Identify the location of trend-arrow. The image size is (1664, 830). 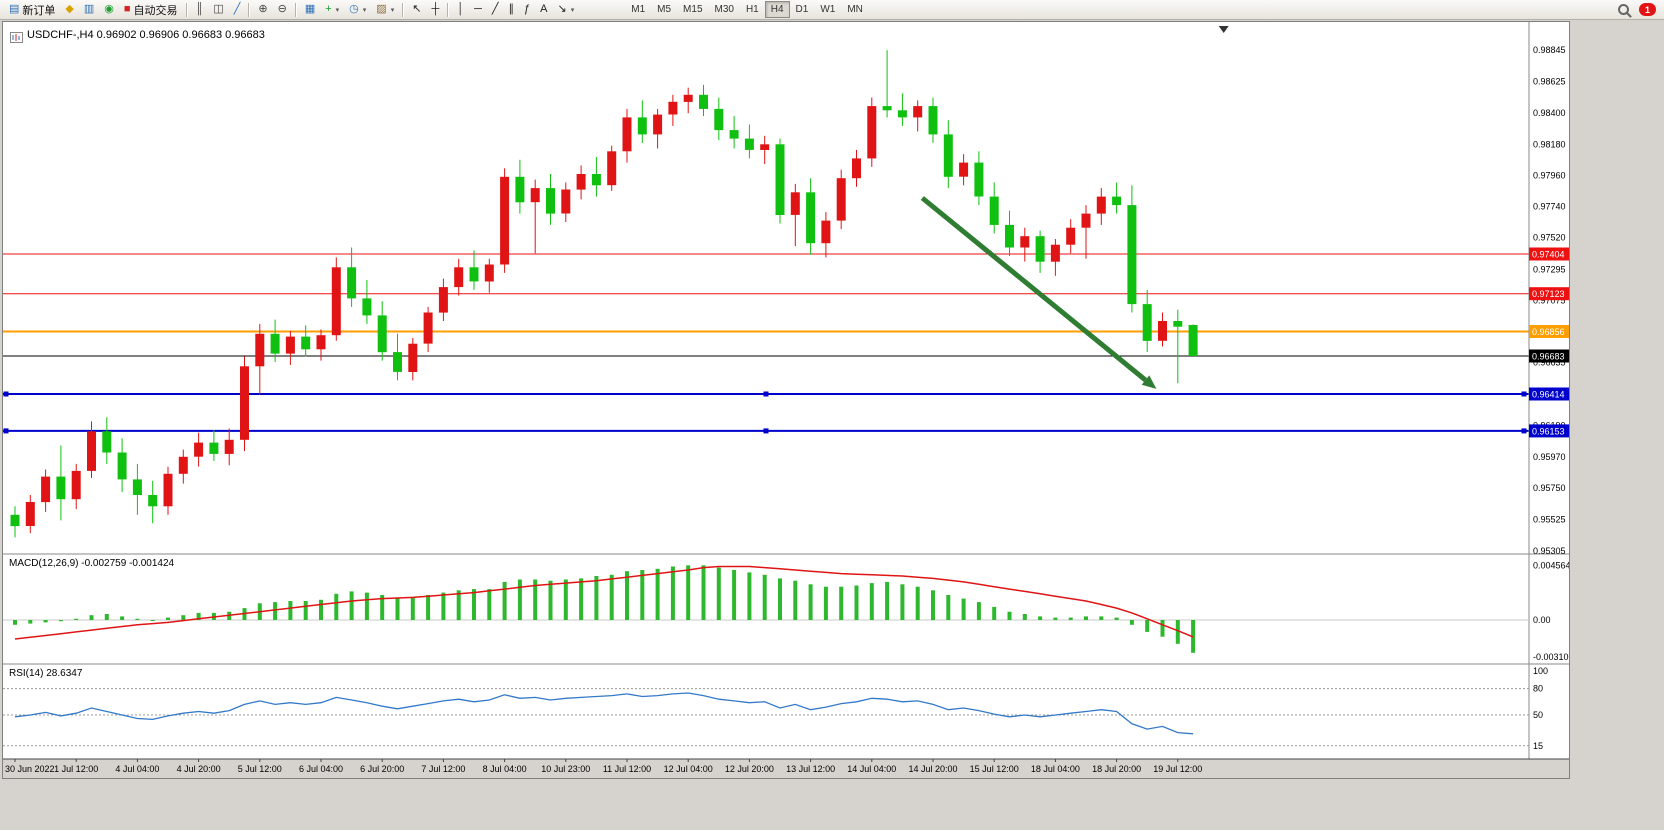
(1038, 292).